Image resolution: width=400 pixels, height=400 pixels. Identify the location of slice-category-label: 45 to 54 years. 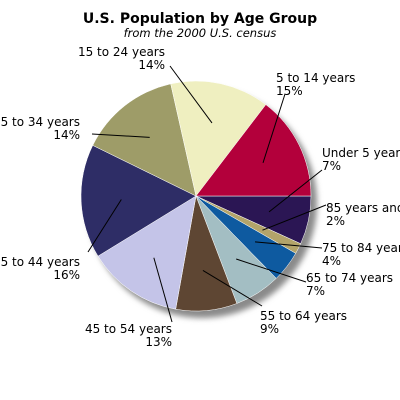
(128, 329).